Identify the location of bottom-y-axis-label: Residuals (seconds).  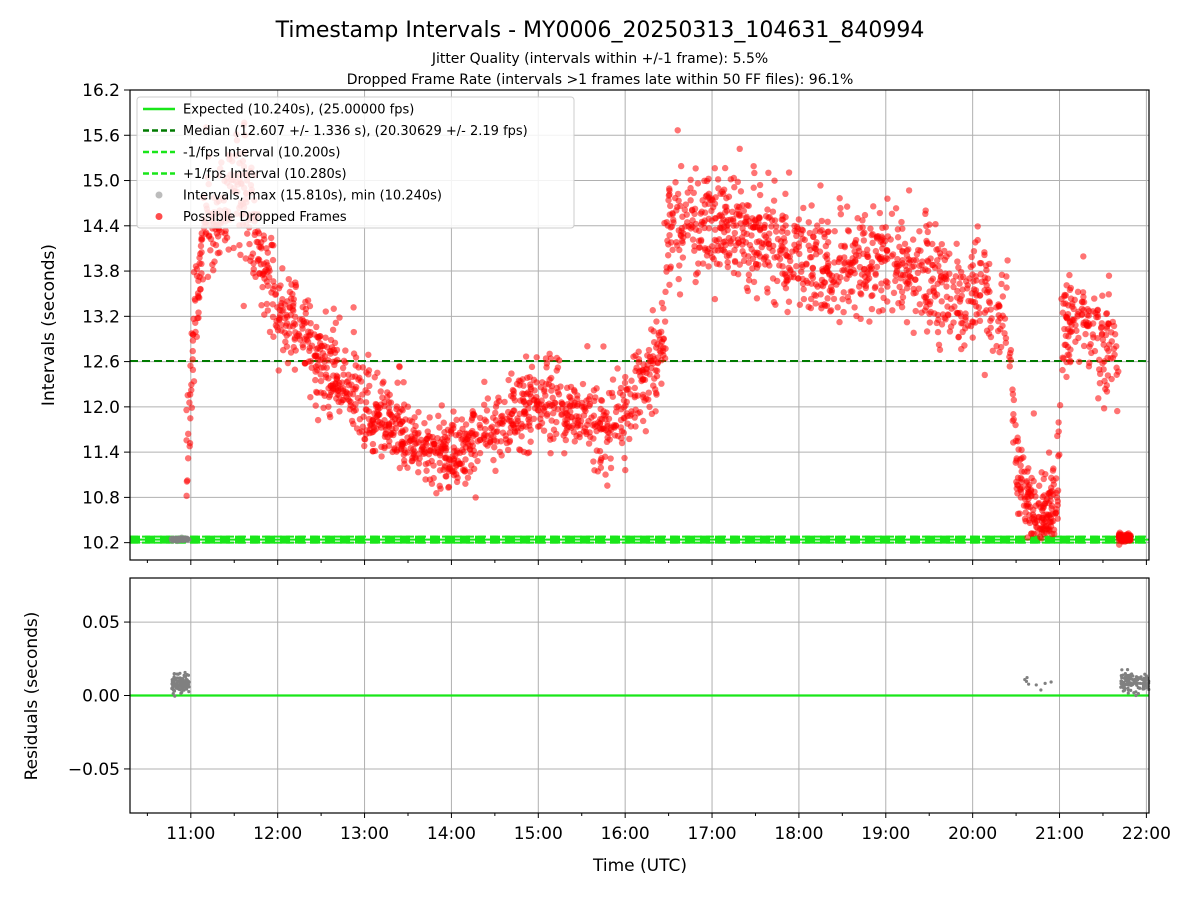
(32, 696).